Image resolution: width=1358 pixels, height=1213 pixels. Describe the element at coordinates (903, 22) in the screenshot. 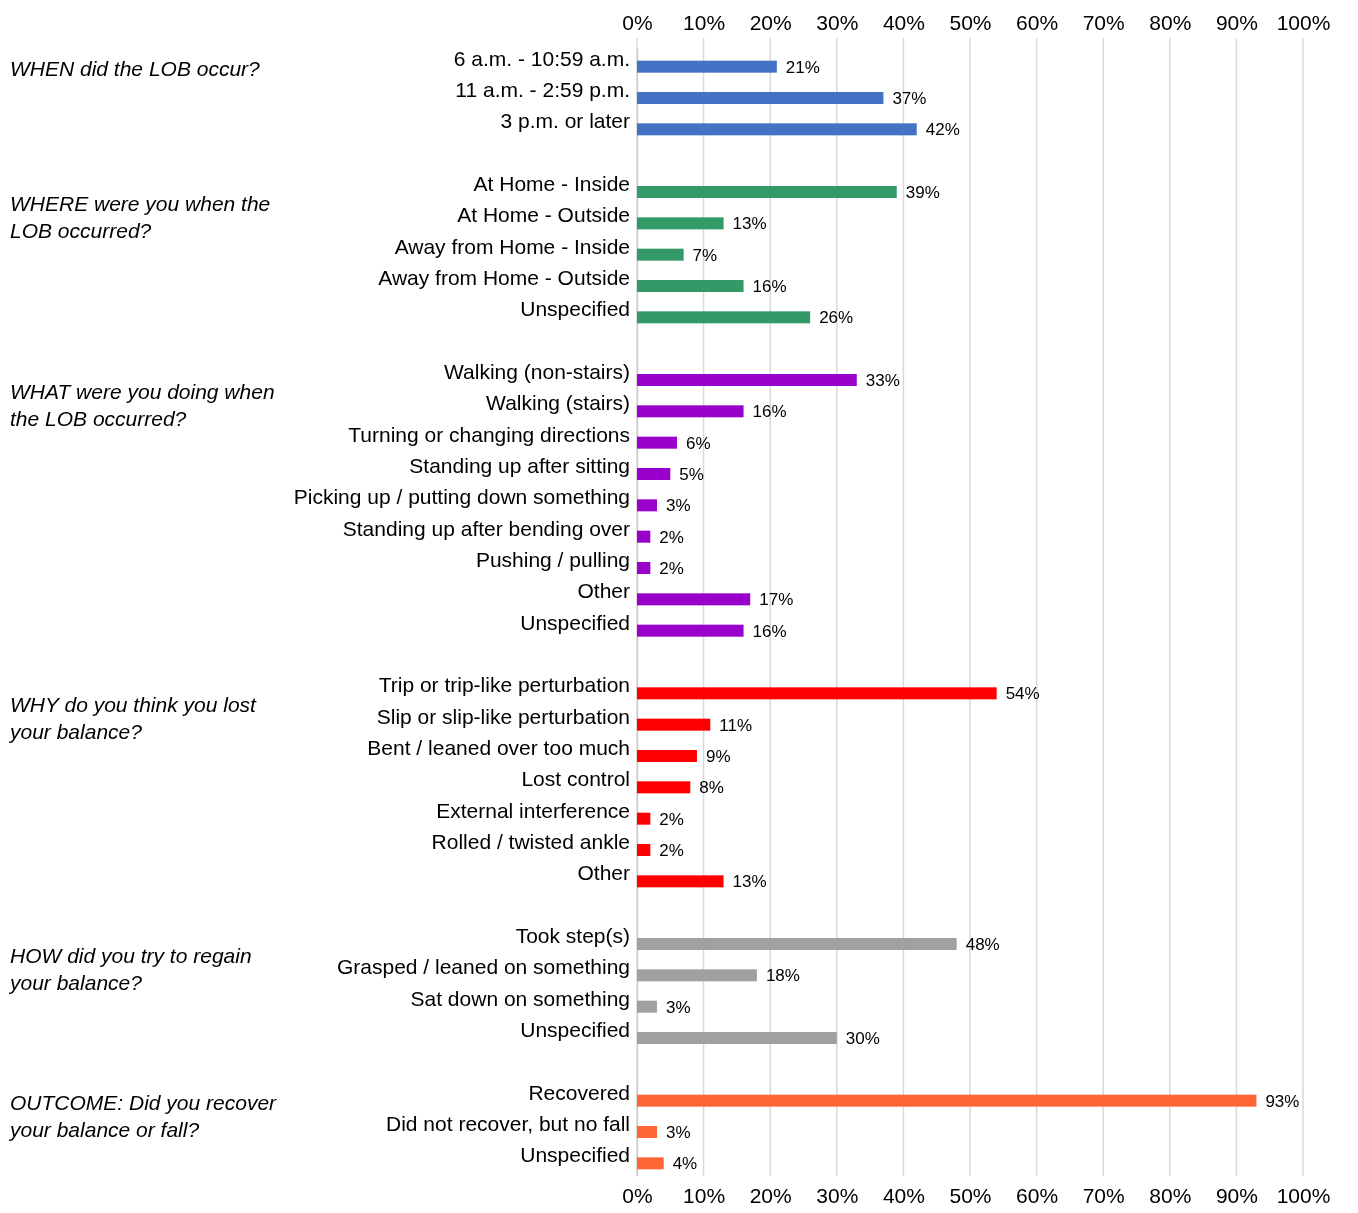

I see `x-tick-label: 40%` at that location.